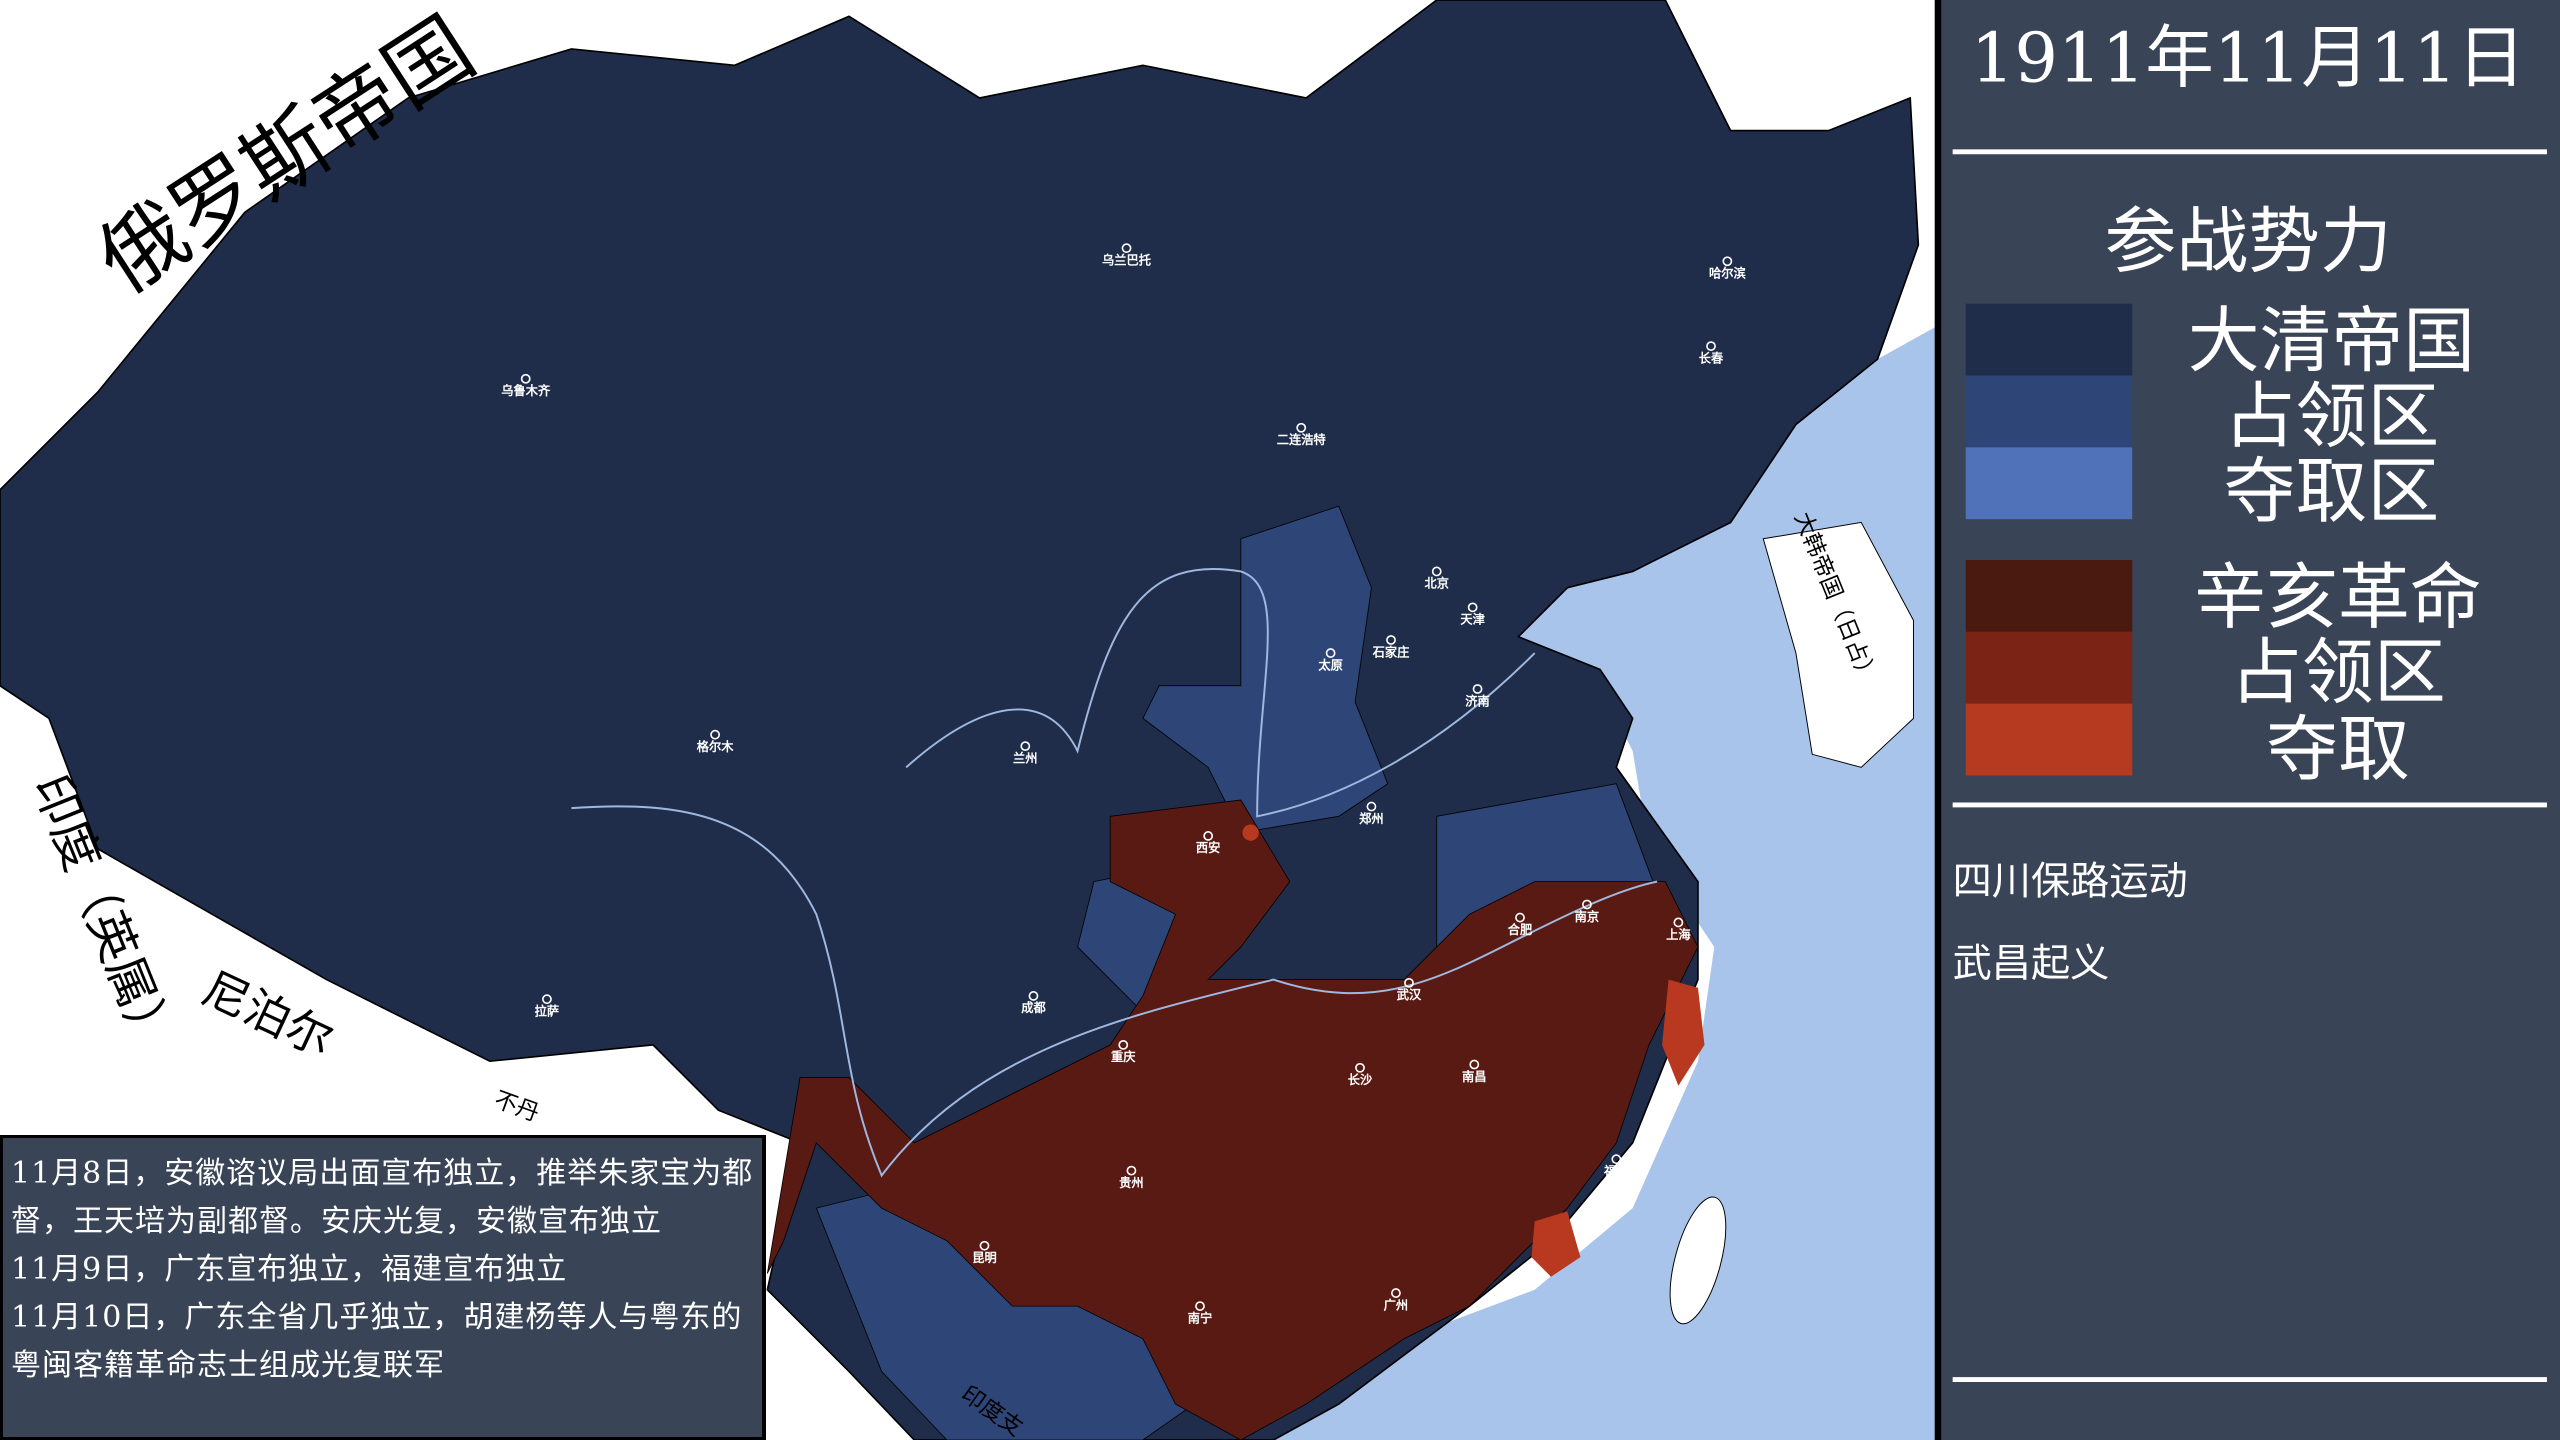  Describe the element at coordinates (289, 1269) in the screenshot. I see `log-entry: 11月9日，广东宣布独立，福建宣布独立` at that location.